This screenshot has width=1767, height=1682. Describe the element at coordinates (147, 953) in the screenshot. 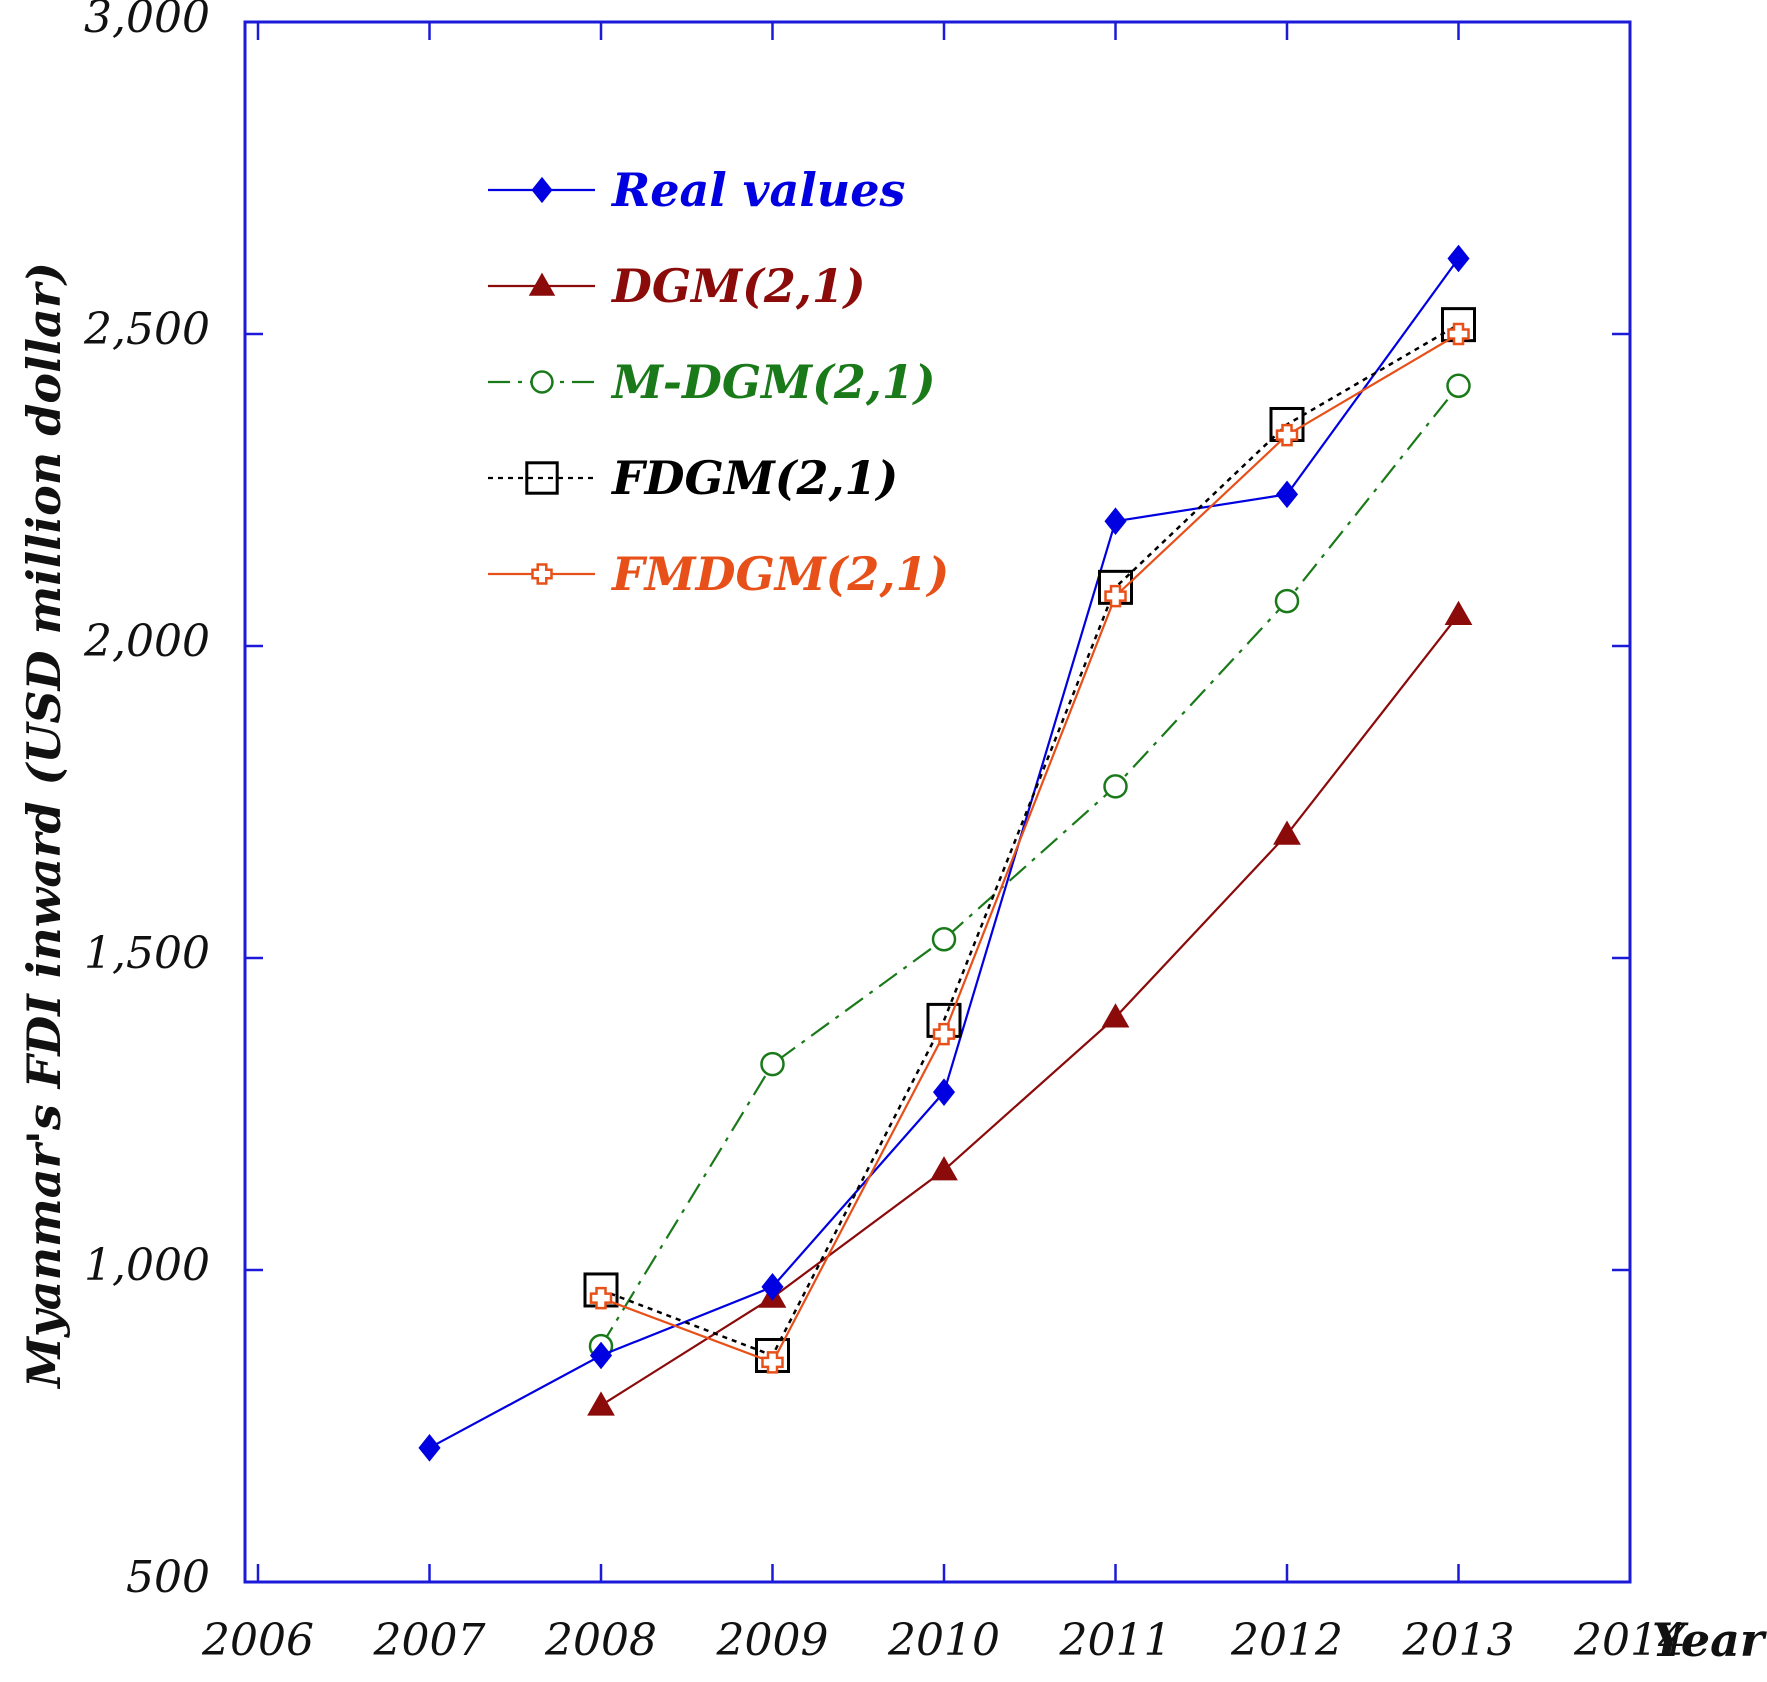

I see `y-tick-label: 1,500` at that location.